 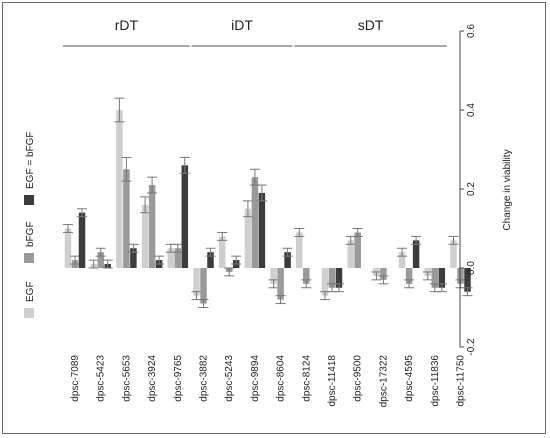 What do you see at coordinates (30, 160) in the screenshot?
I see `legend-label: EGF = bFGF` at bounding box center [30, 160].